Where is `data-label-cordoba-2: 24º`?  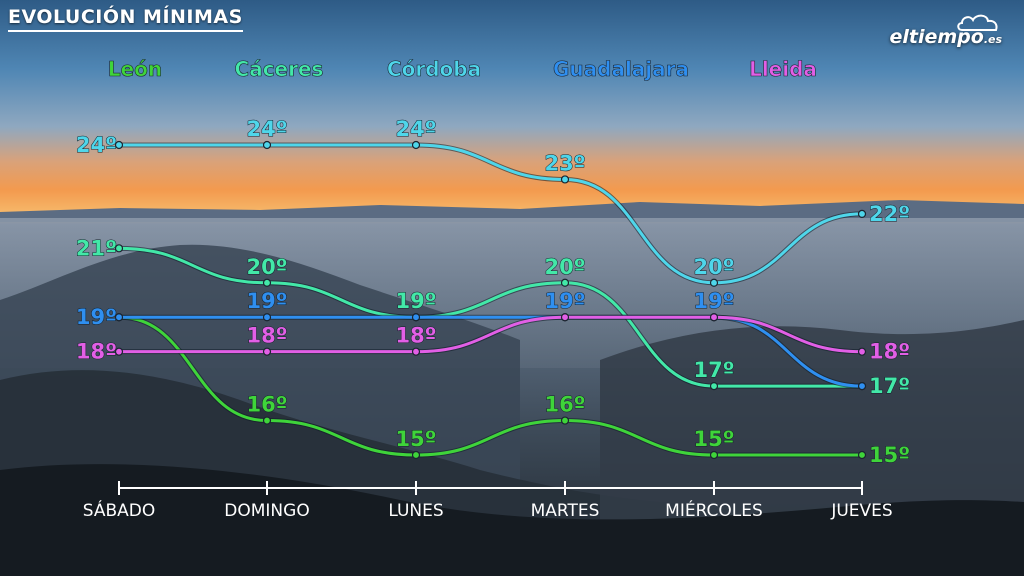 data-label-cordoba-2: 24º is located at coordinates (415, 129).